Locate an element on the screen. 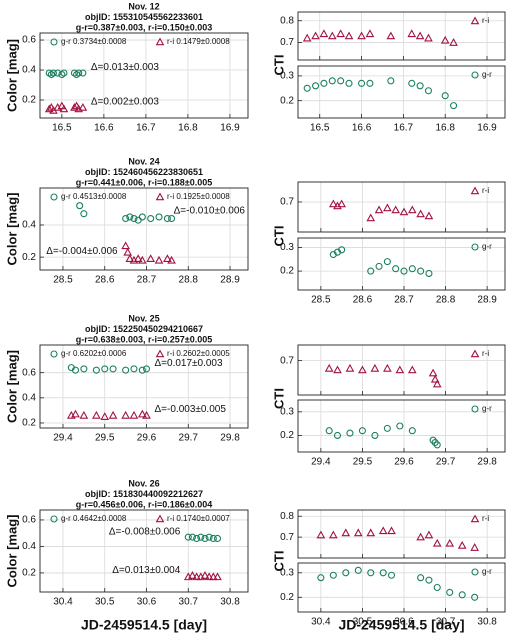 The image size is (520, 636). x-tick-label: 28.5 is located at coordinates (63, 280).